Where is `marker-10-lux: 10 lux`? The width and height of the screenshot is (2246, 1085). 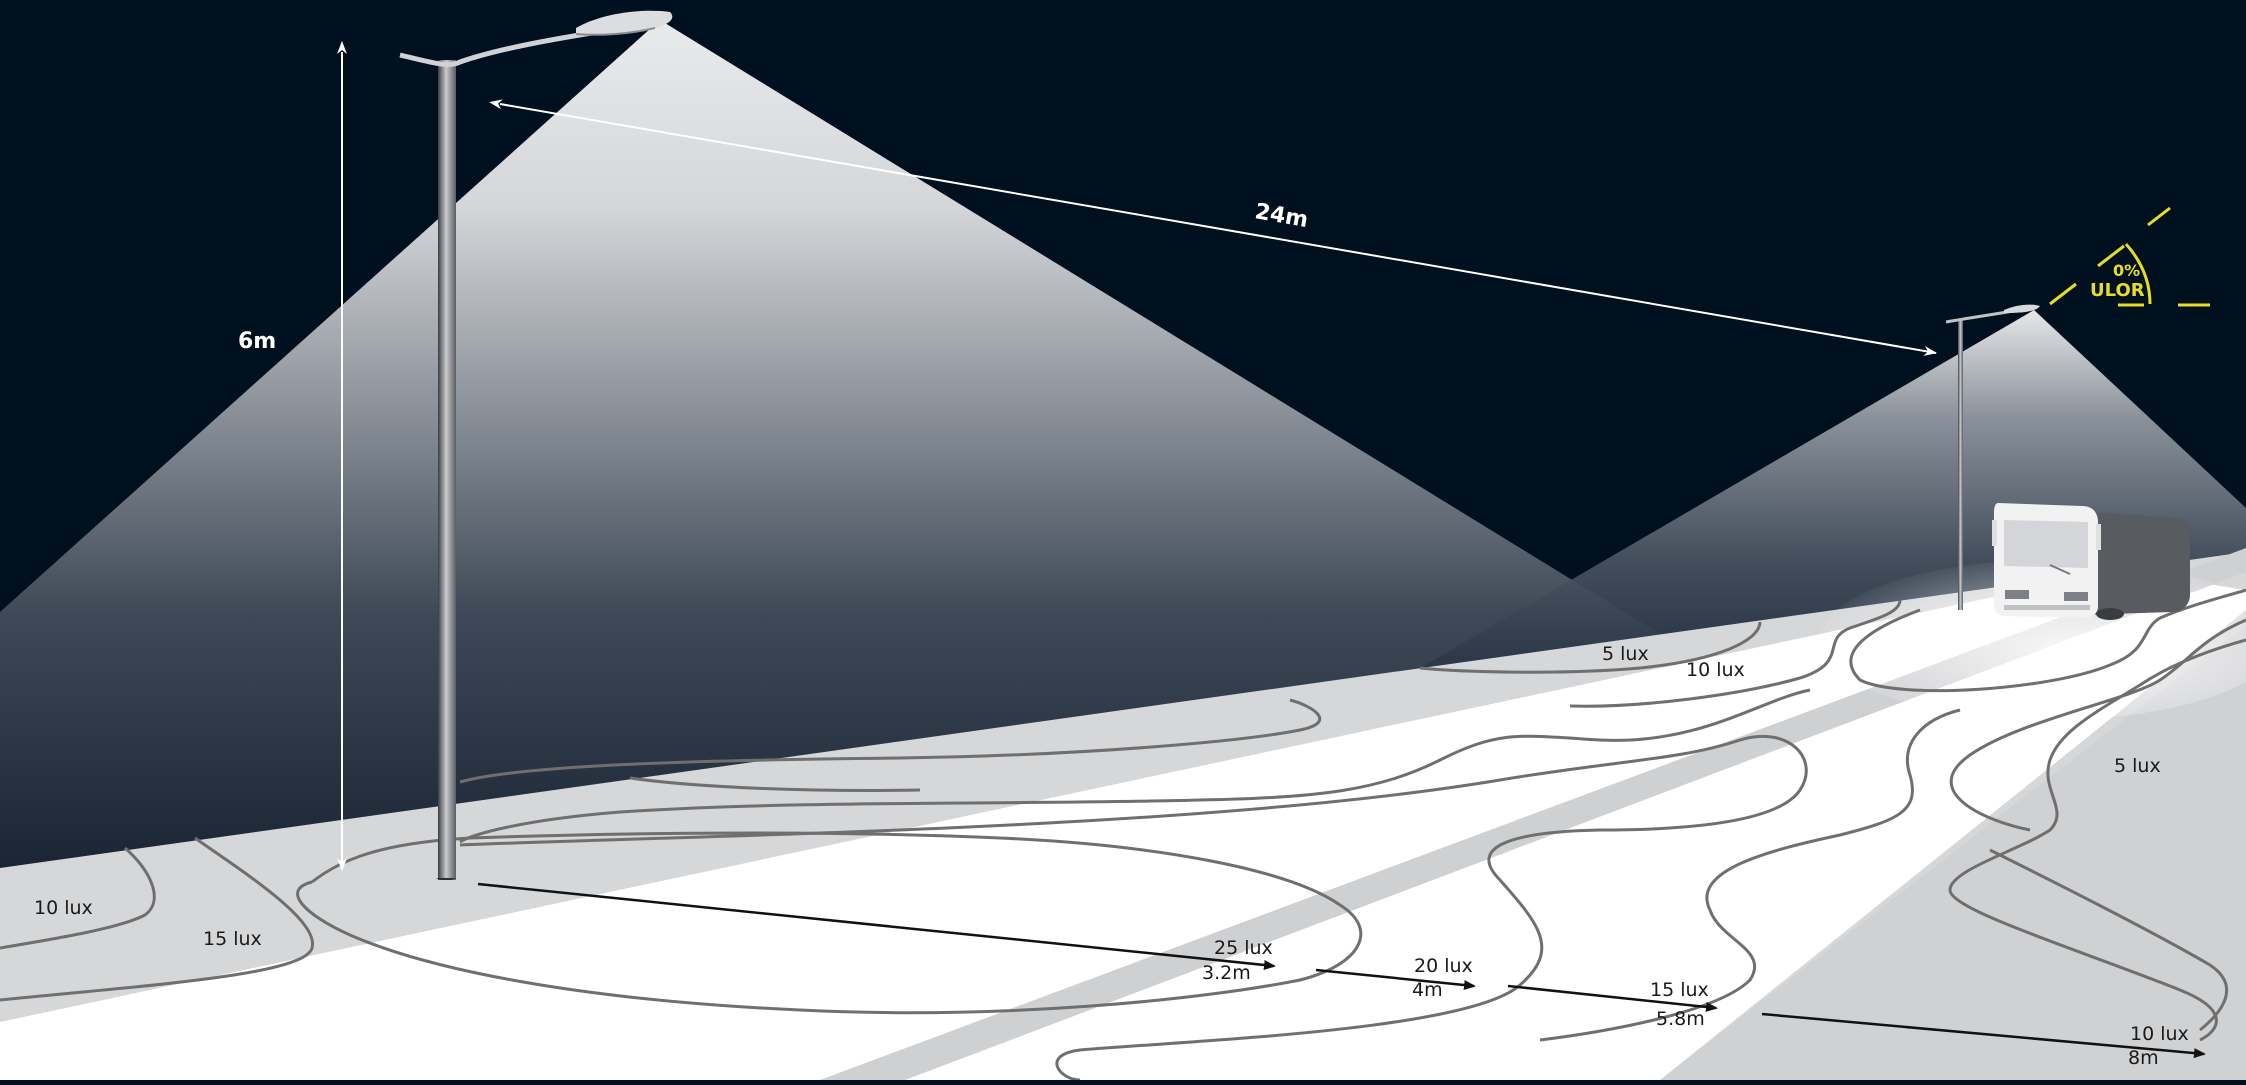 marker-10-lux: 10 lux is located at coordinates (2159, 1034).